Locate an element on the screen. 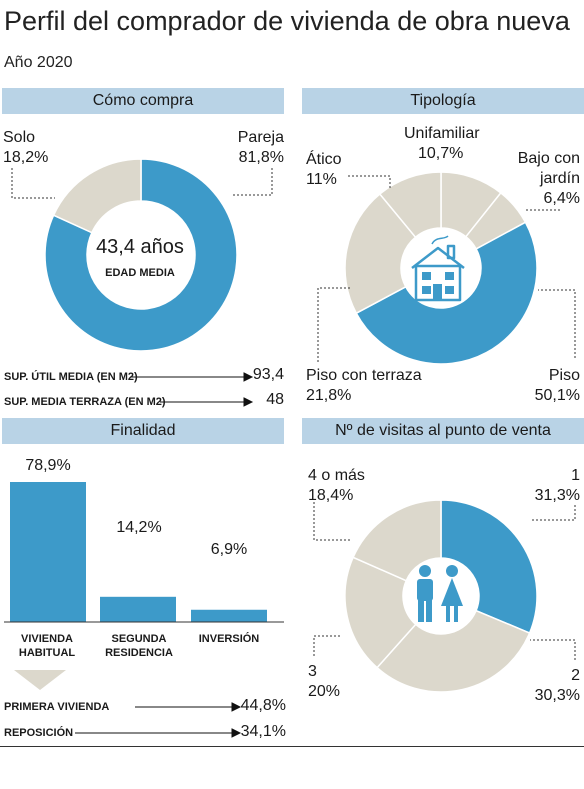 The height and width of the screenshot is (789, 584). section-header-finalidad: Finalidad is located at coordinates (143, 431).